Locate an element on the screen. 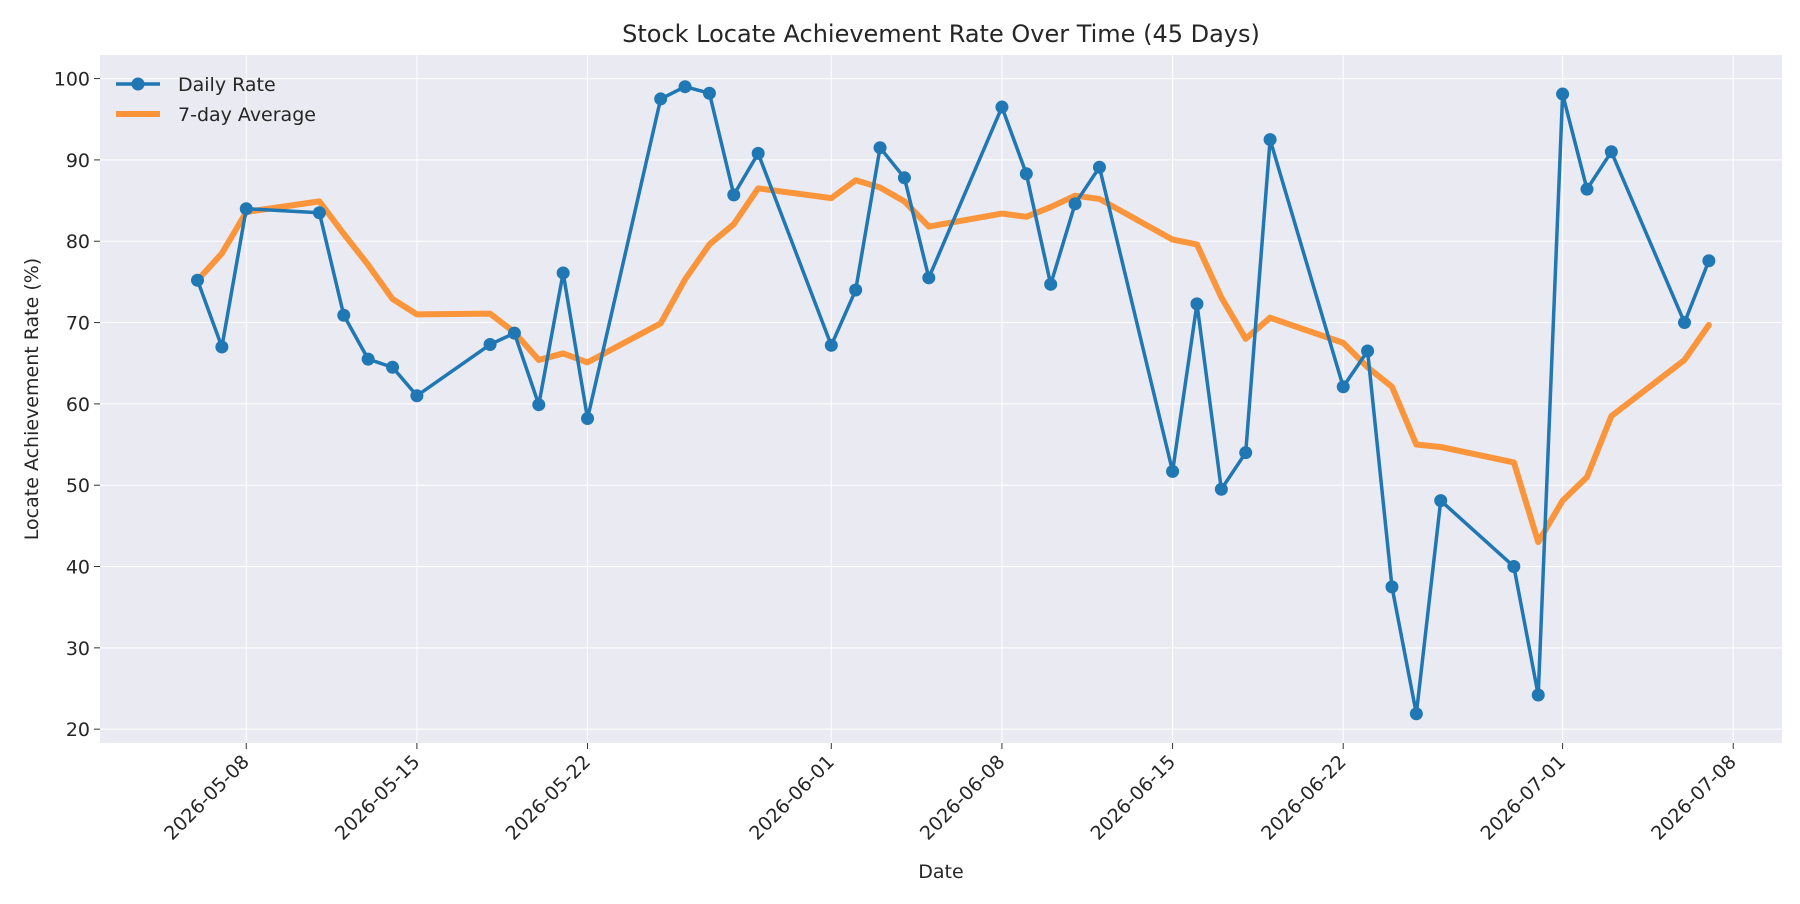  y-tick-label: 70 is located at coordinates (78, 324).